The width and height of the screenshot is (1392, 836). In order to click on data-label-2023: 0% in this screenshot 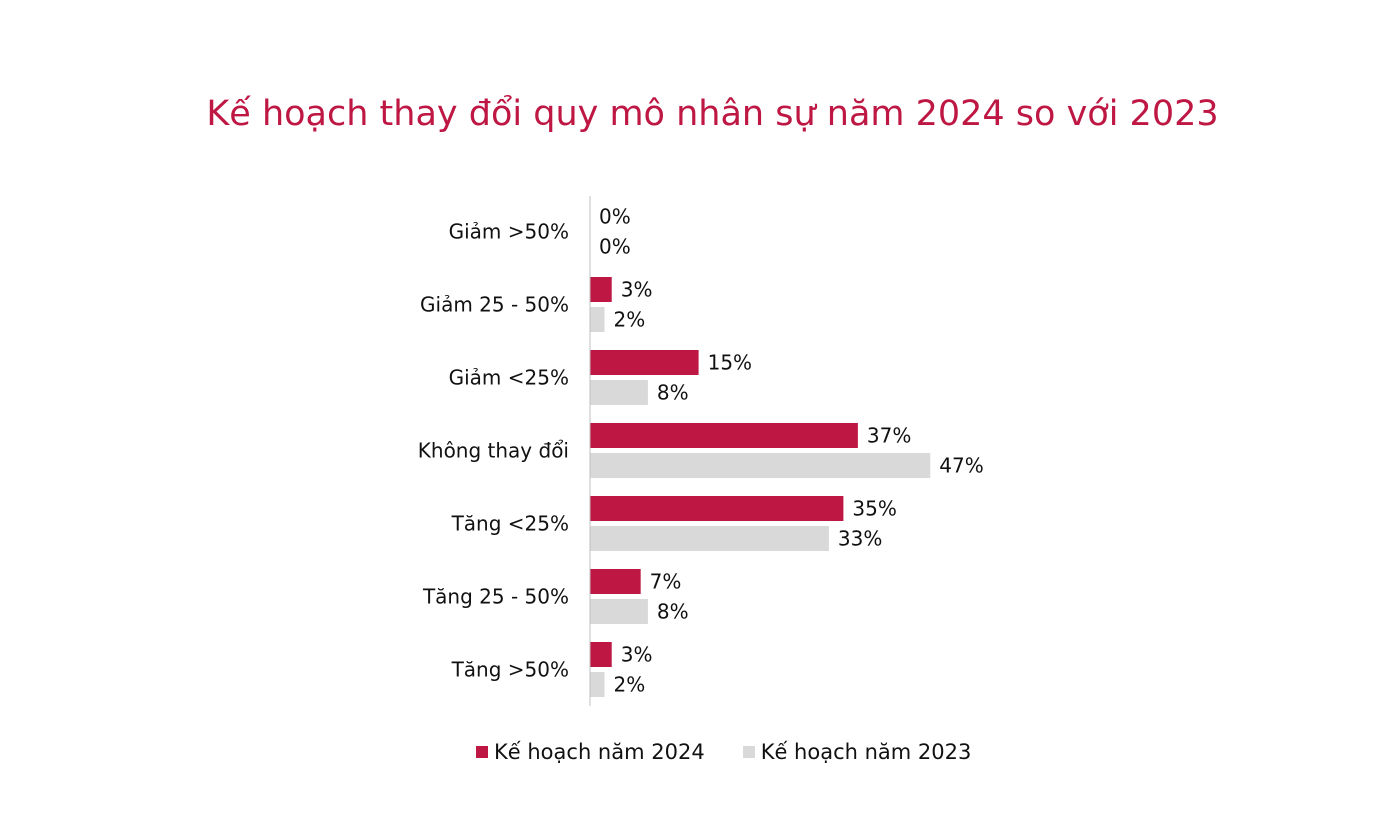, I will do `click(615, 247)`.